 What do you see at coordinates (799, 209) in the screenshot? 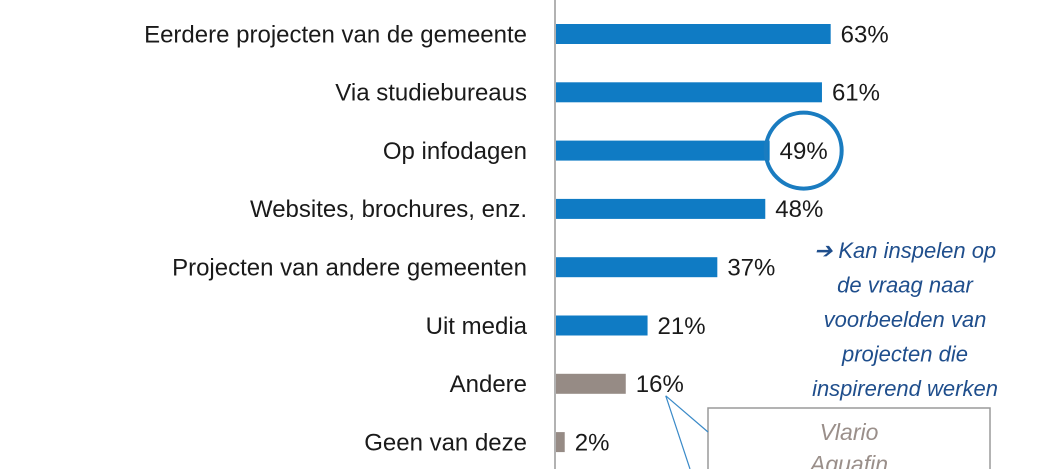
I see `value-label: 48%` at bounding box center [799, 209].